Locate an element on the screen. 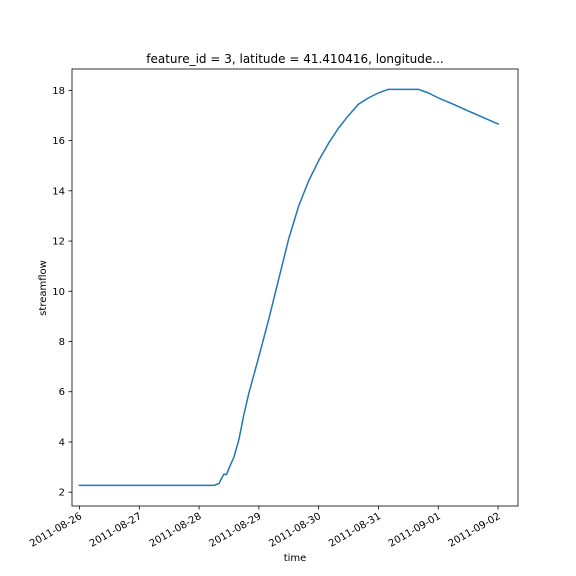 This screenshot has width=576, height=576. x-axis-label: time is located at coordinates (295, 558).